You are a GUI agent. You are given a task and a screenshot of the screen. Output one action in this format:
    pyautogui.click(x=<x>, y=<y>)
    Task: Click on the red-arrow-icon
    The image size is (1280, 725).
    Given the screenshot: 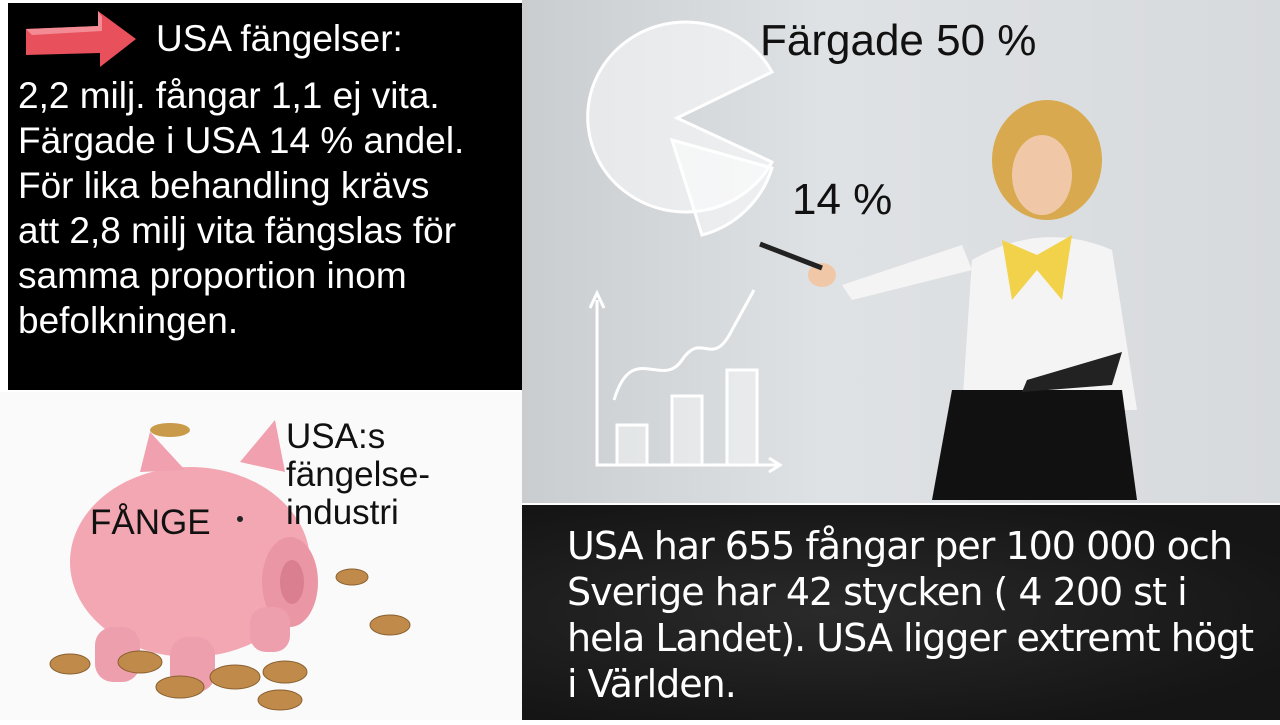 What is the action you would take?
    pyautogui.click(x=81, y=39)
    